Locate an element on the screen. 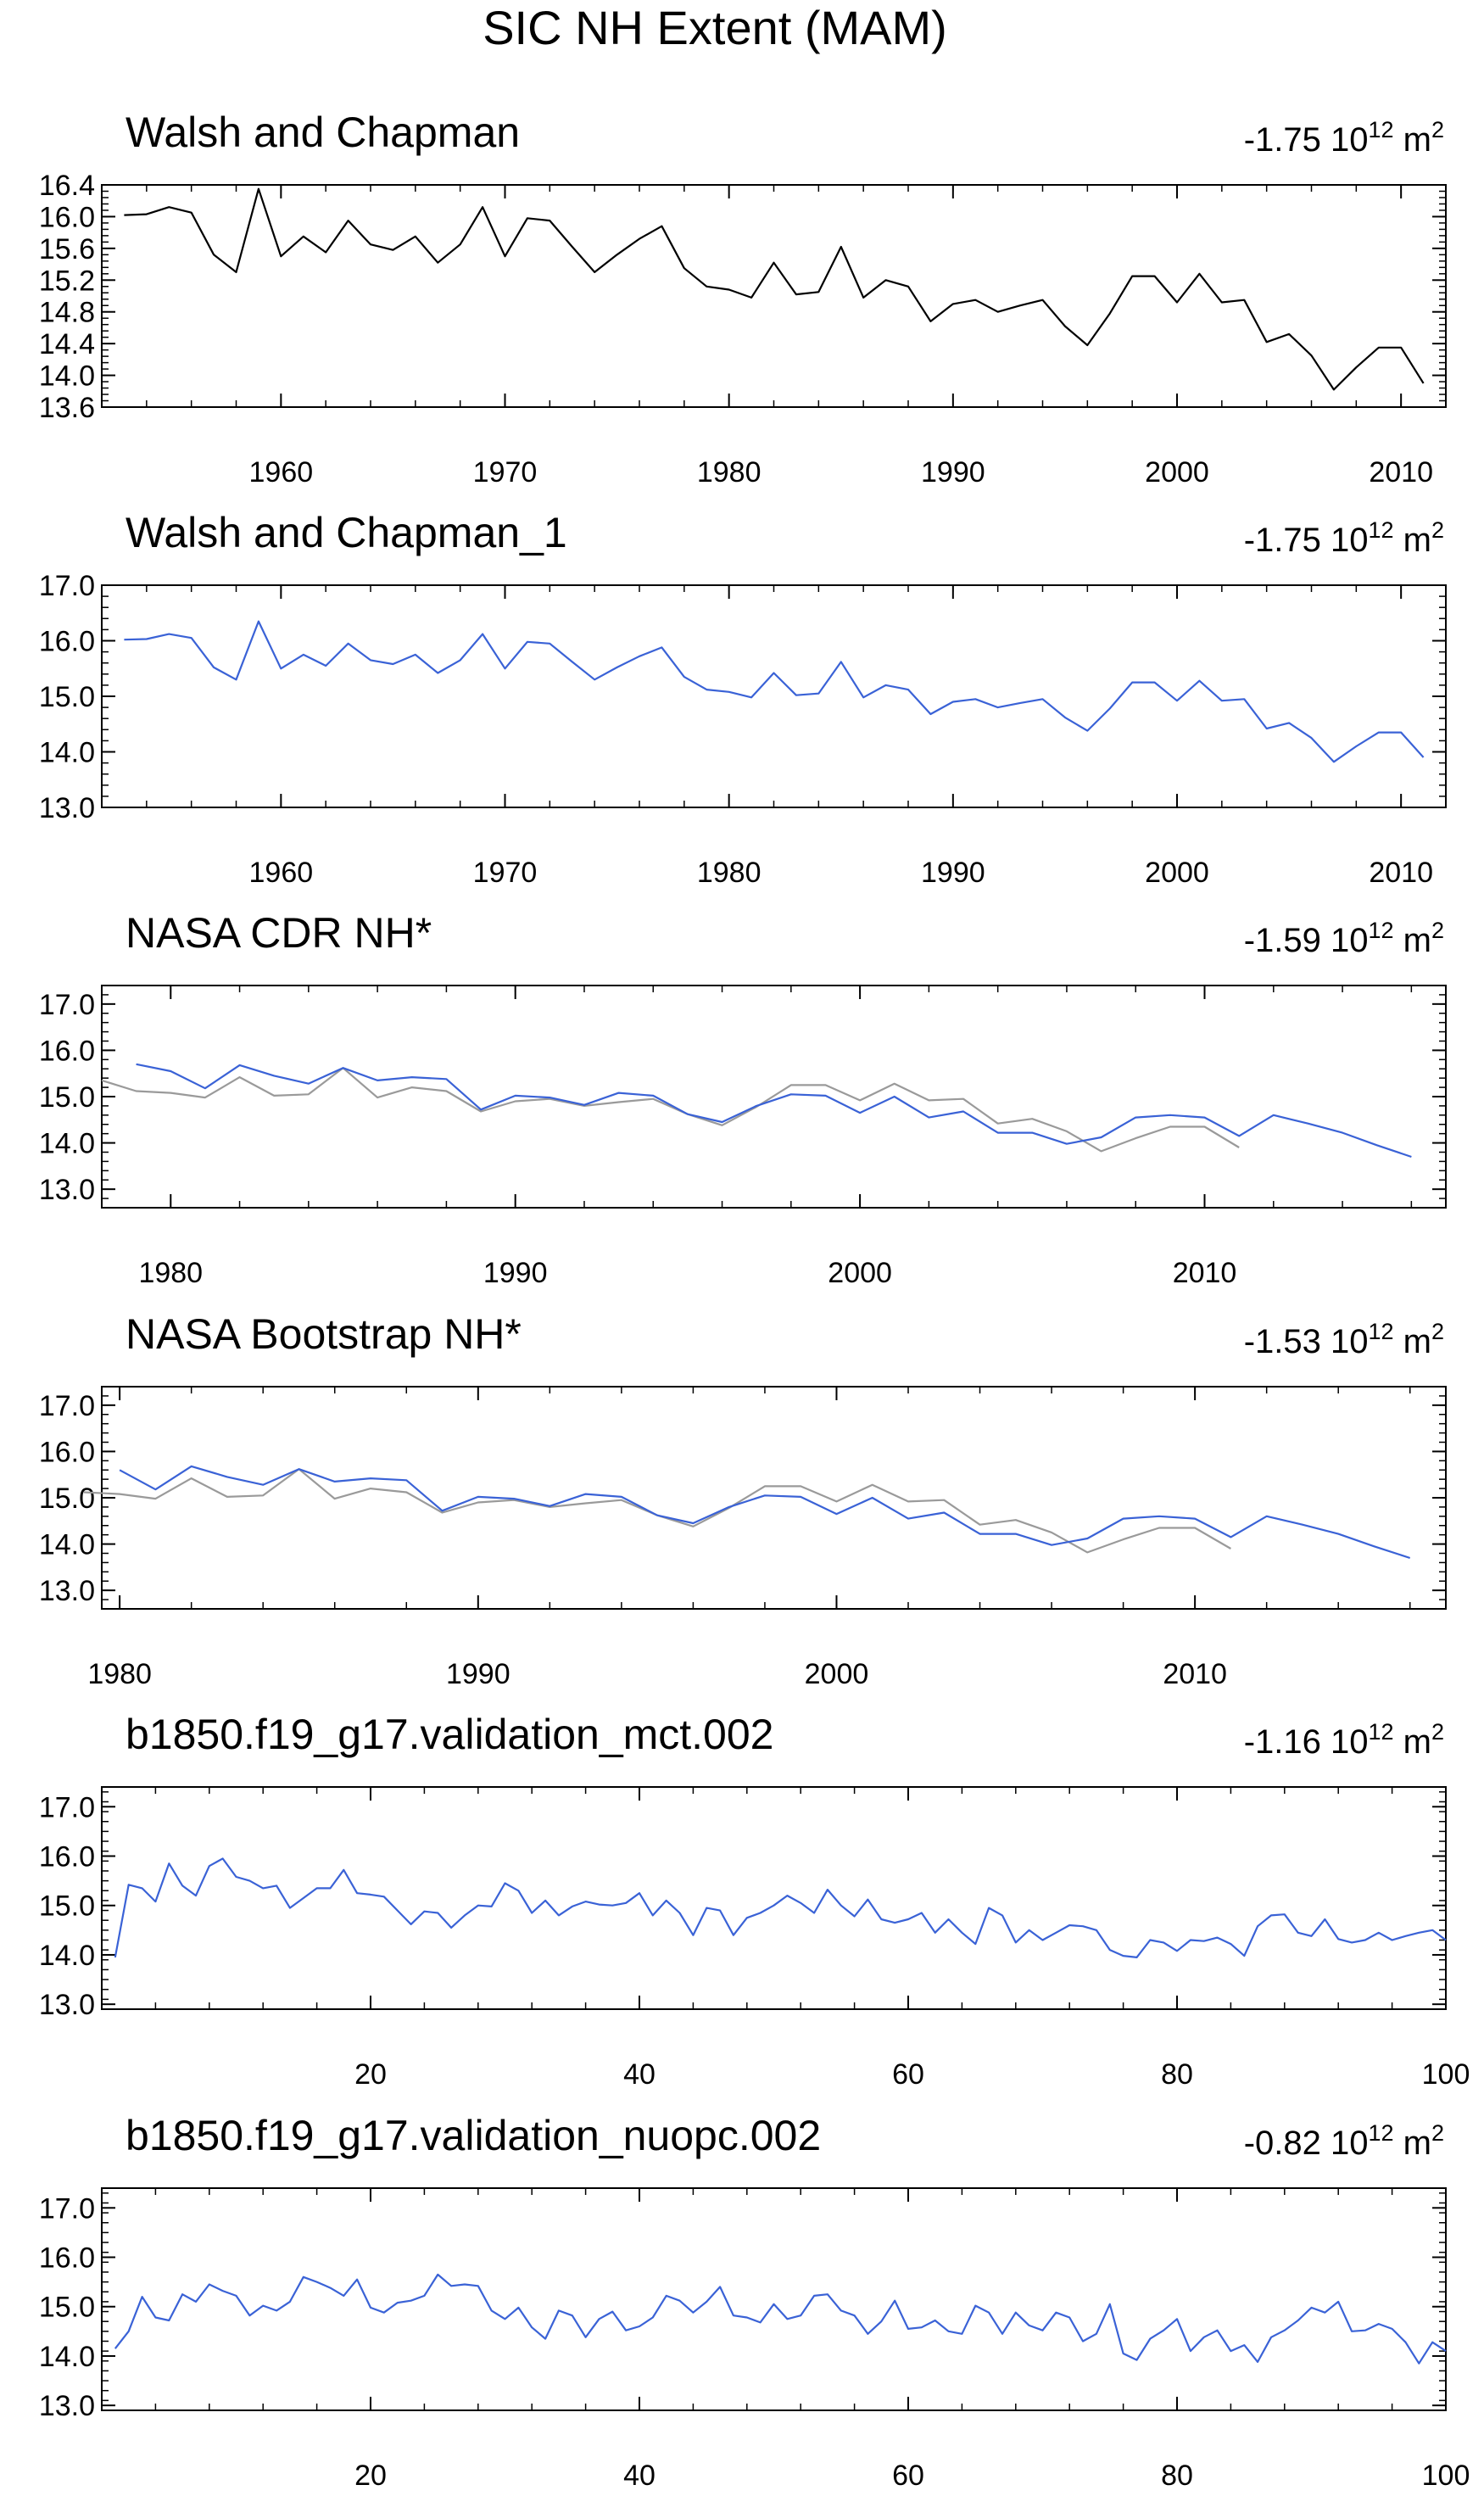 The height and width of the screenshot is (2496, 1484). y-tick-label: 14.4 is located at coordinates (67, 344).